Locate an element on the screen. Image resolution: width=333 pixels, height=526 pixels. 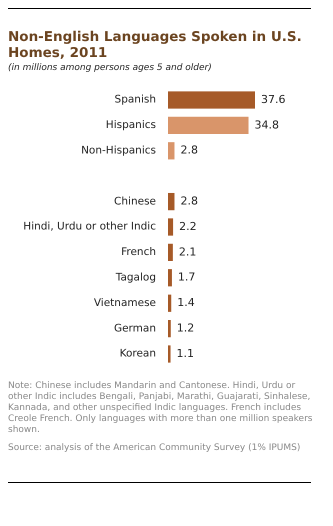
chart-title: Non-English Languages Spoken in U.S. Homes, 2011 is located at coordinates (155, 45).